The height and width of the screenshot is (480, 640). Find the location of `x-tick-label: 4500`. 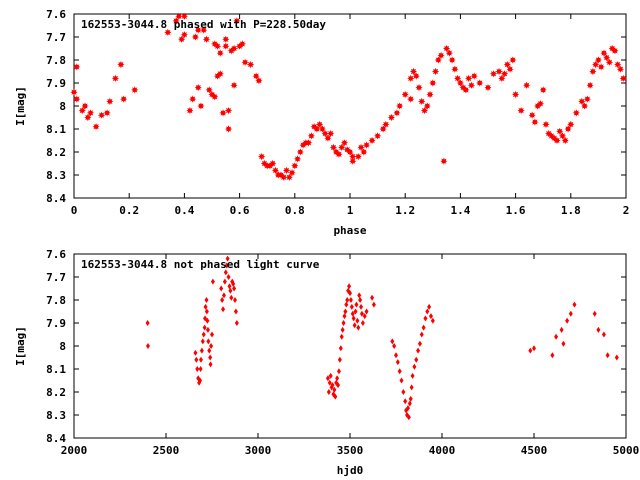

x-tick-label: 4500 is located at coordinates (534, 450).